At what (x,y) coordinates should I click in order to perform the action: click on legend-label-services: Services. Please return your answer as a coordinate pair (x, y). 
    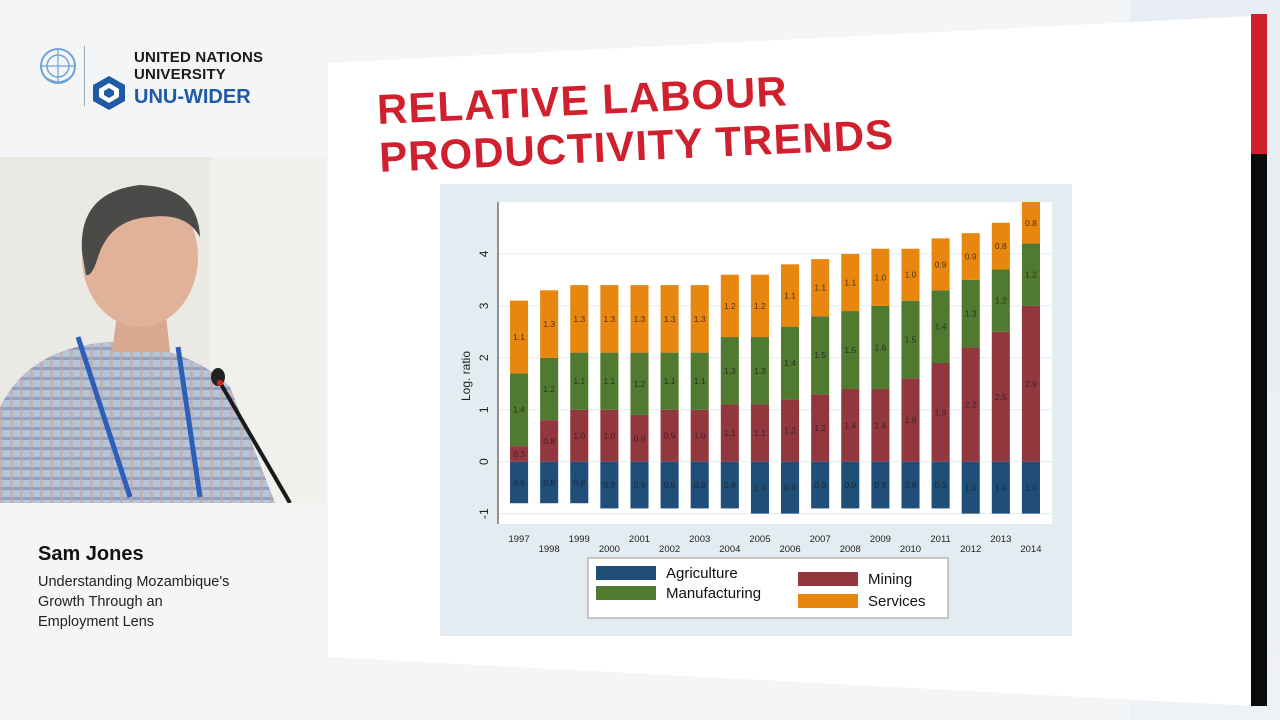
    Looking at the image, I should click on (897, 601).